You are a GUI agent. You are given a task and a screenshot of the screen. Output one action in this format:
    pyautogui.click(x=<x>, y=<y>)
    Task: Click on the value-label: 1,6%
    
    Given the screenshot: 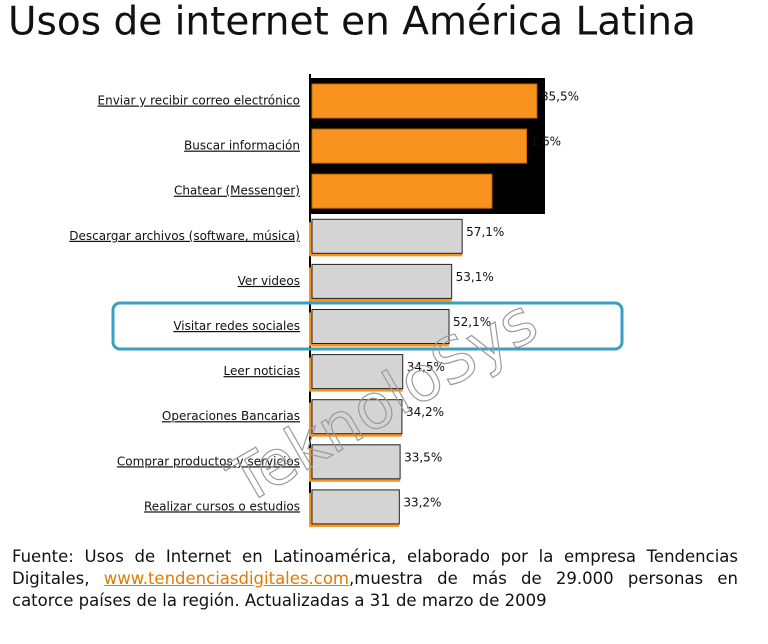 What is the action you would take?
    pyautogui.click(x=546, y=142)
    